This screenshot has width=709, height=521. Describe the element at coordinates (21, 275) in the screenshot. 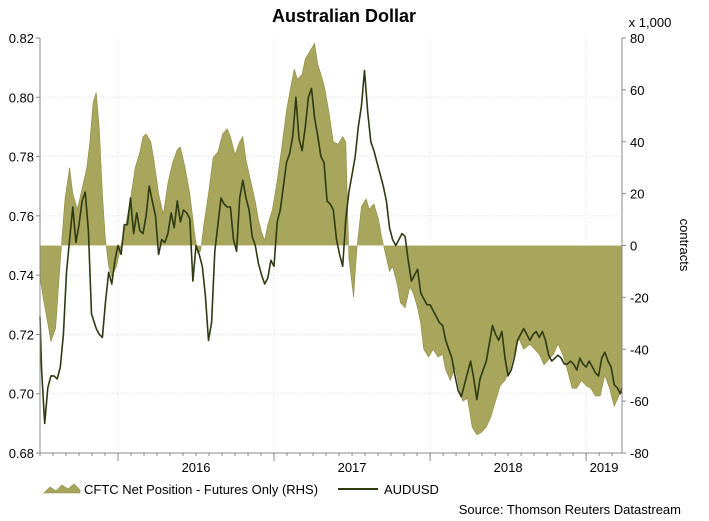

I see `left-tick-label: 0.74` at that location.